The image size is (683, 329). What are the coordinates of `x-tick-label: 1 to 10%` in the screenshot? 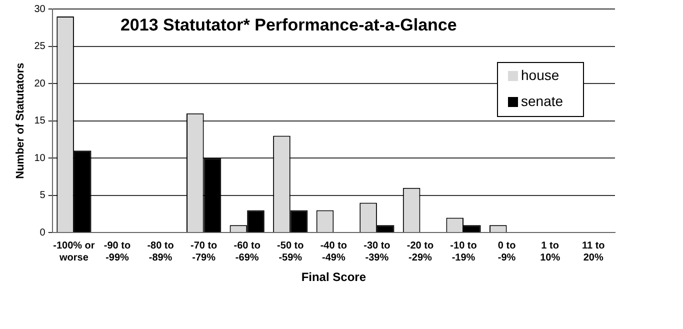 It's located at (550, 252).